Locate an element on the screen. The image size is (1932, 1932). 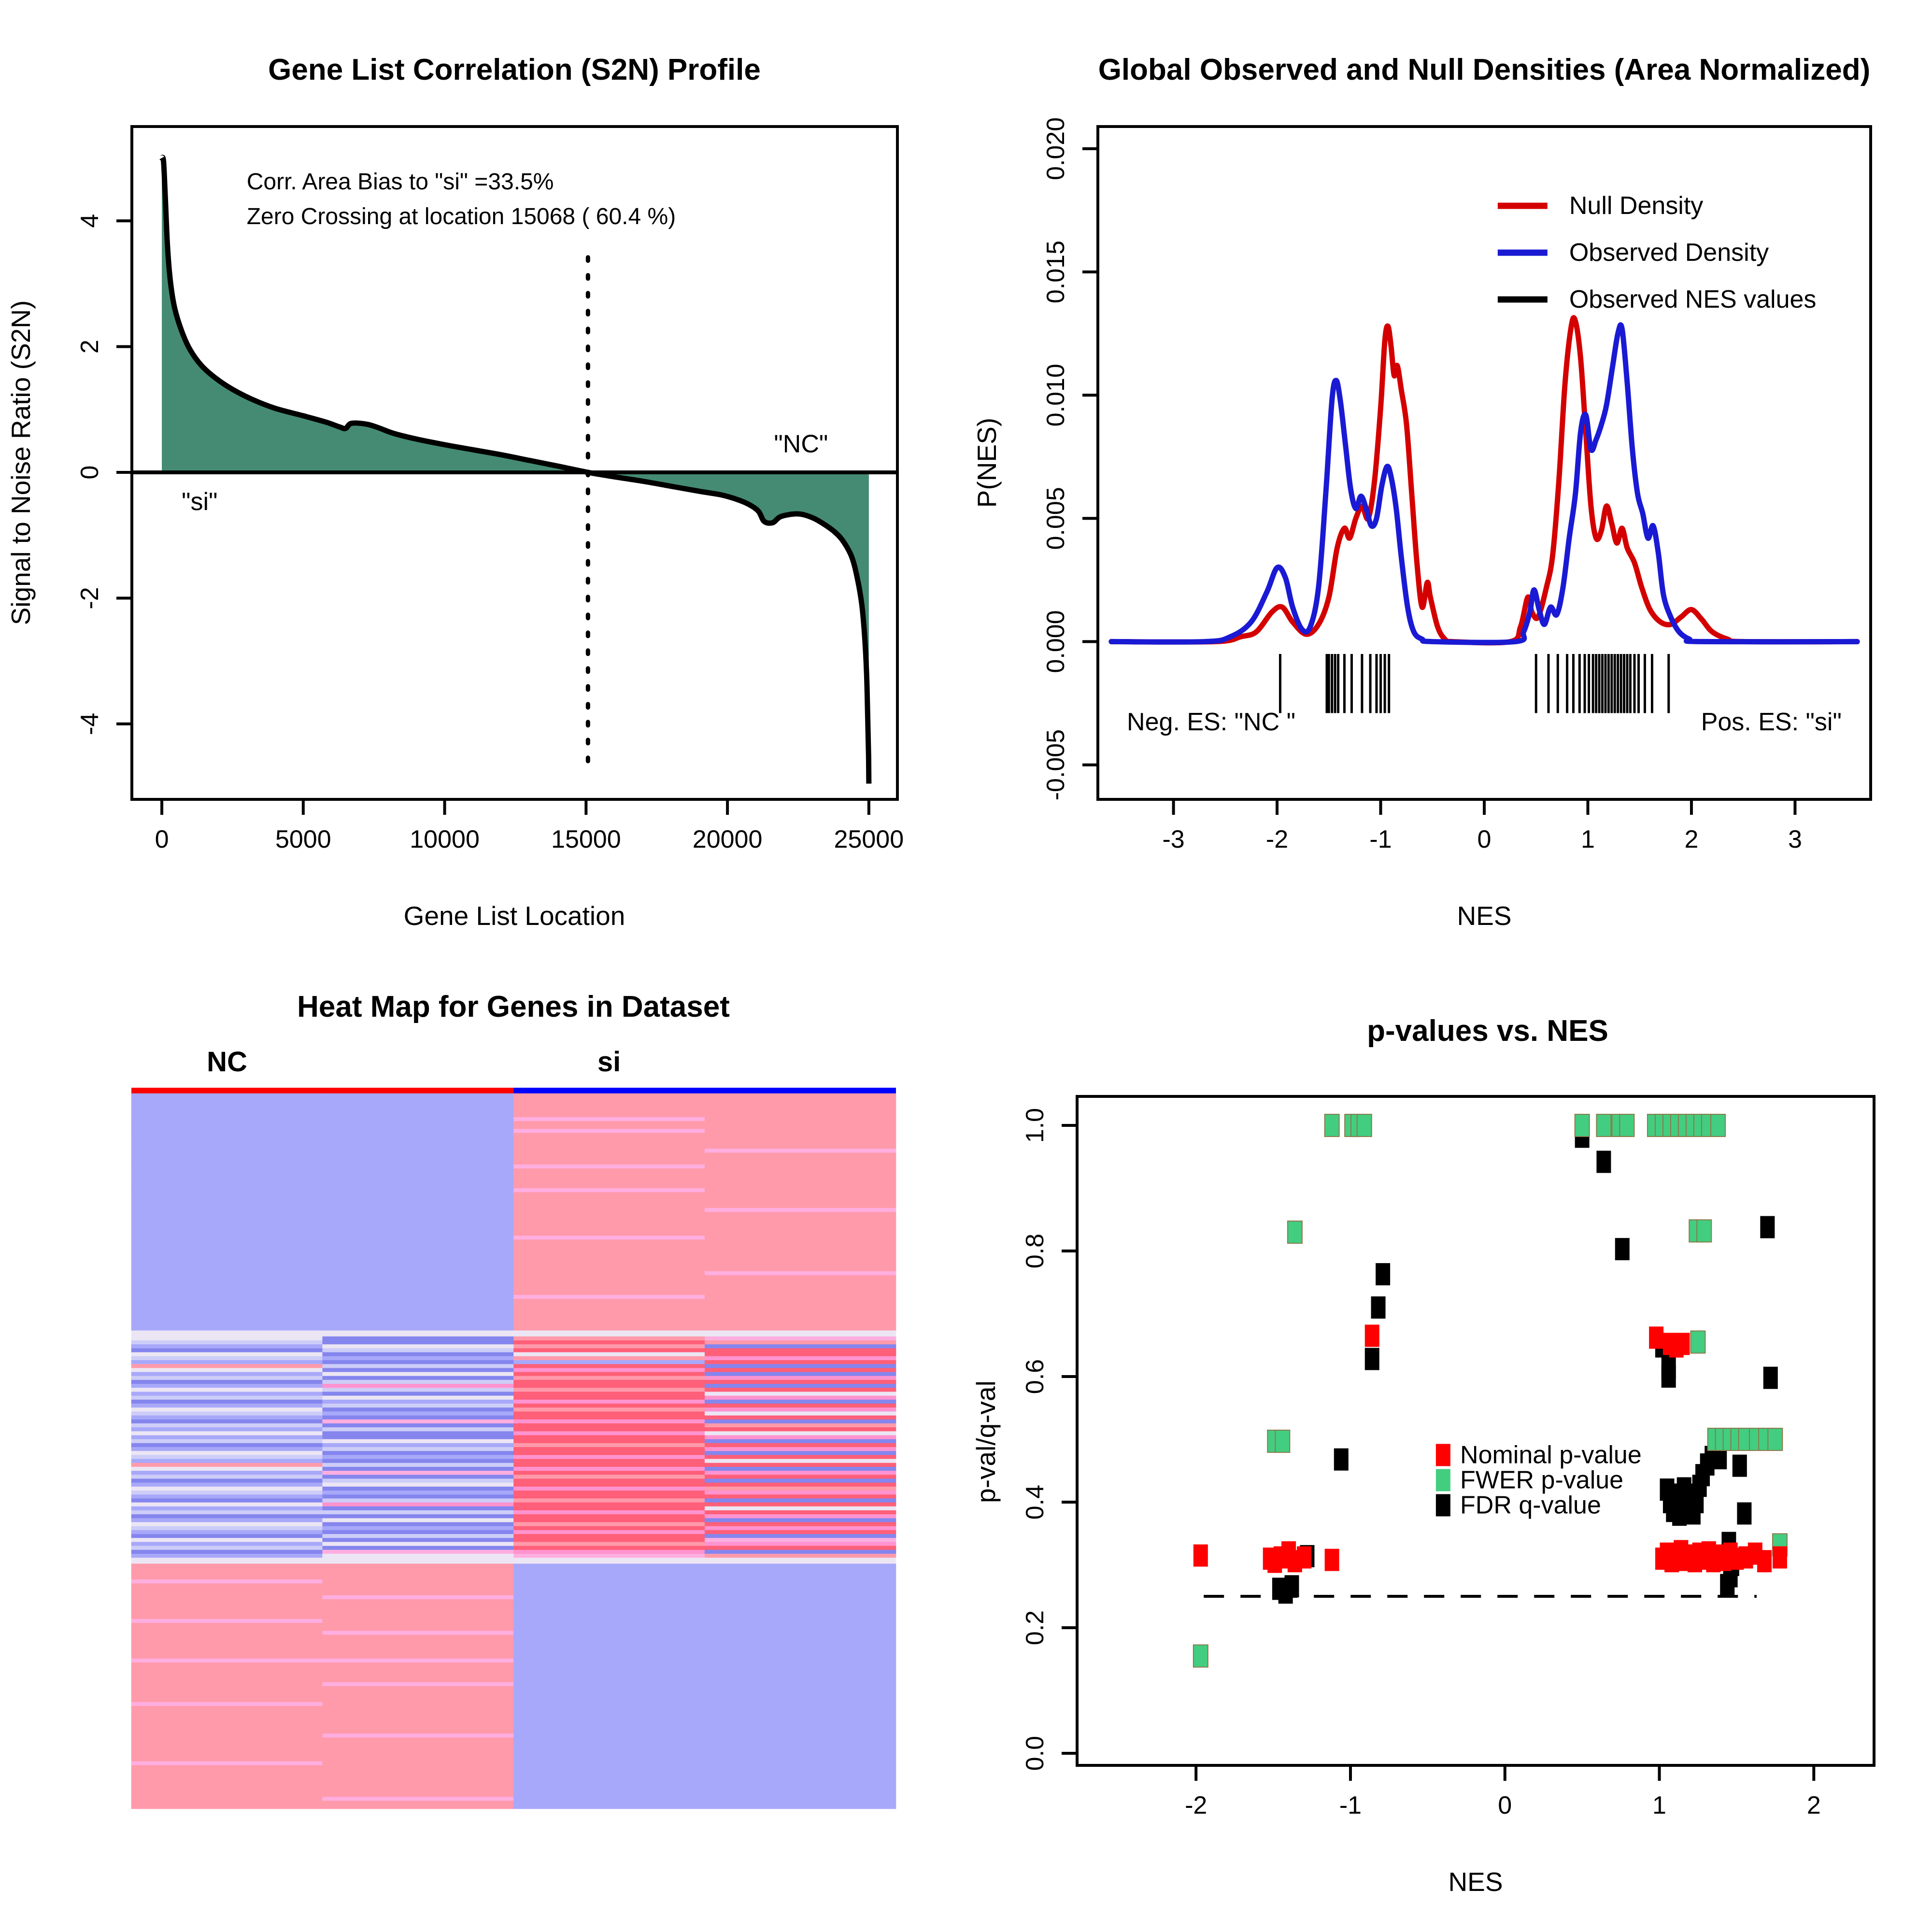
heatmap-class-bar-si is located at coordinates (704, 1091).